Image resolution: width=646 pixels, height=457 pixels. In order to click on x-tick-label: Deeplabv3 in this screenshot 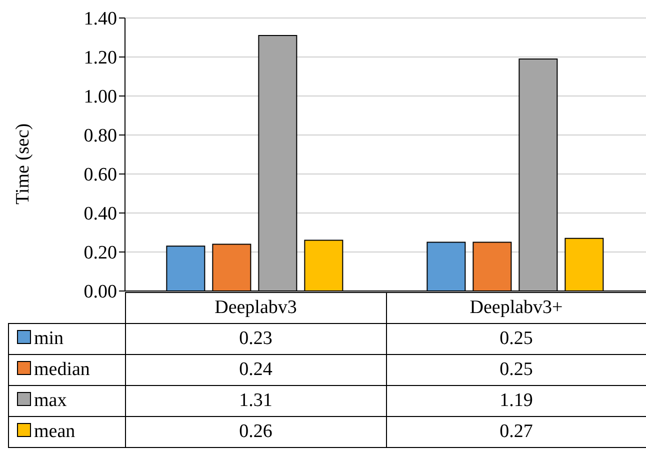, I will do `click(256, 308)`.